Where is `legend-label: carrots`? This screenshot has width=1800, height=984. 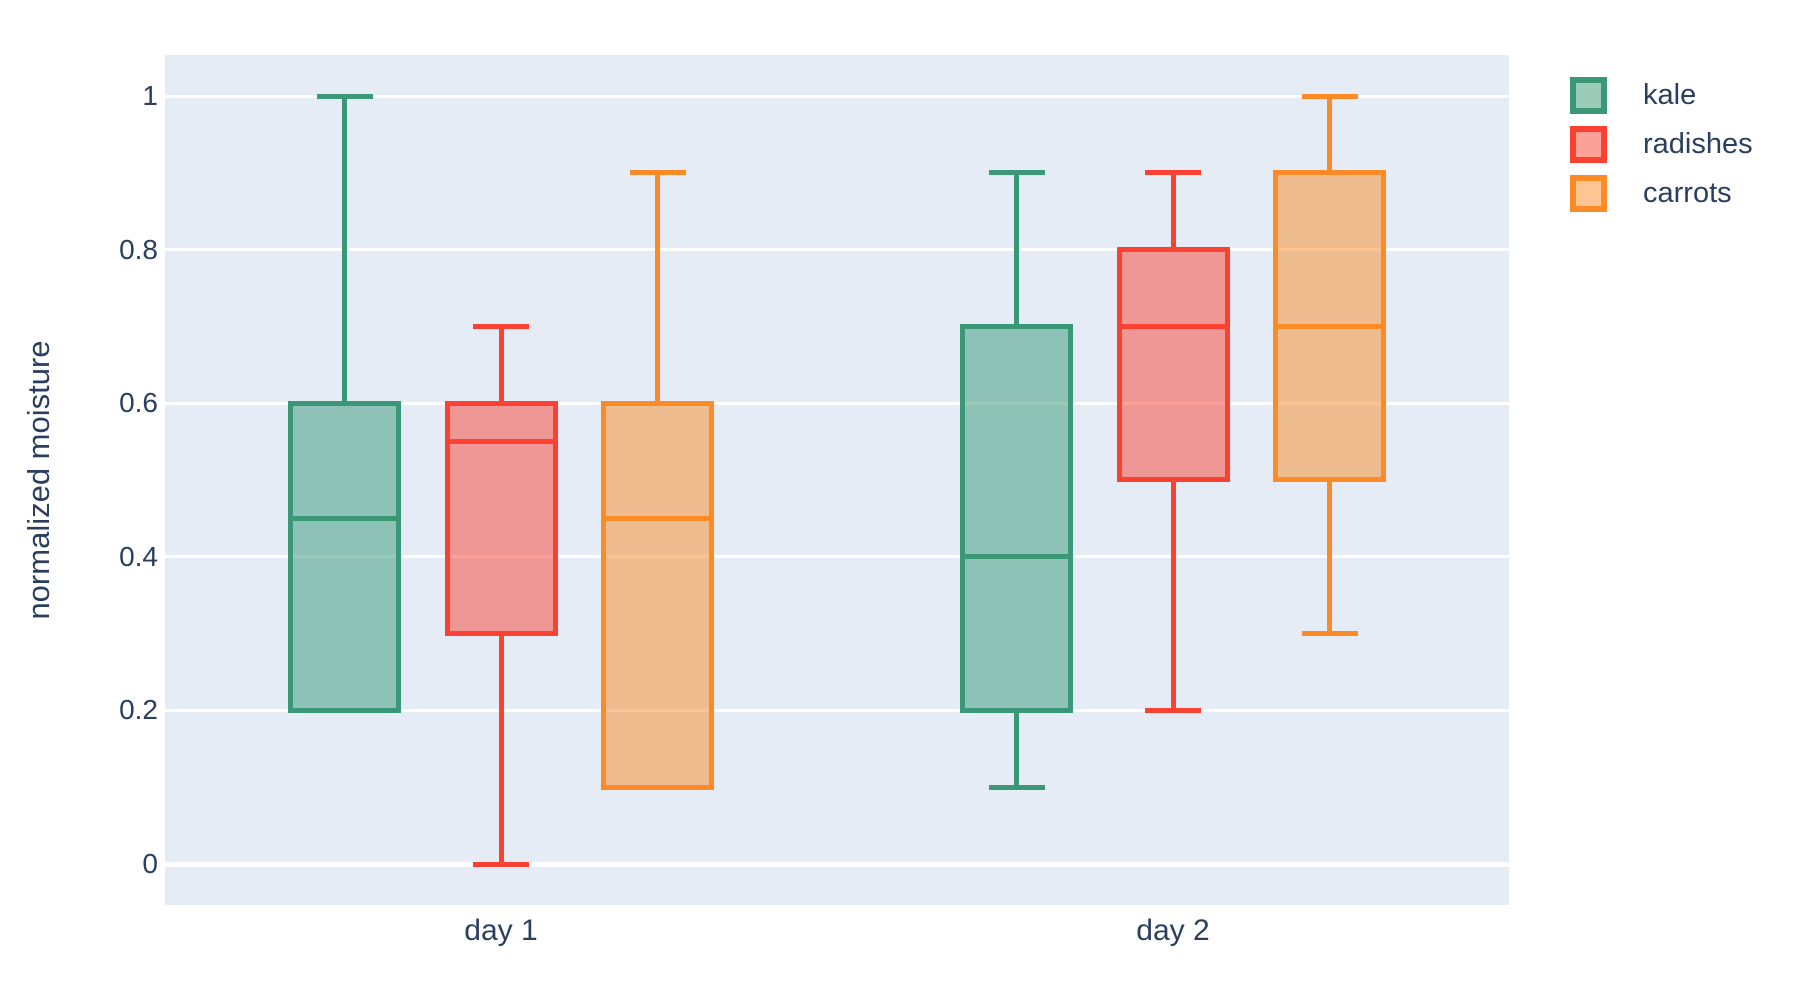
legend-label: carrots is located at coordinates (1687, 193).